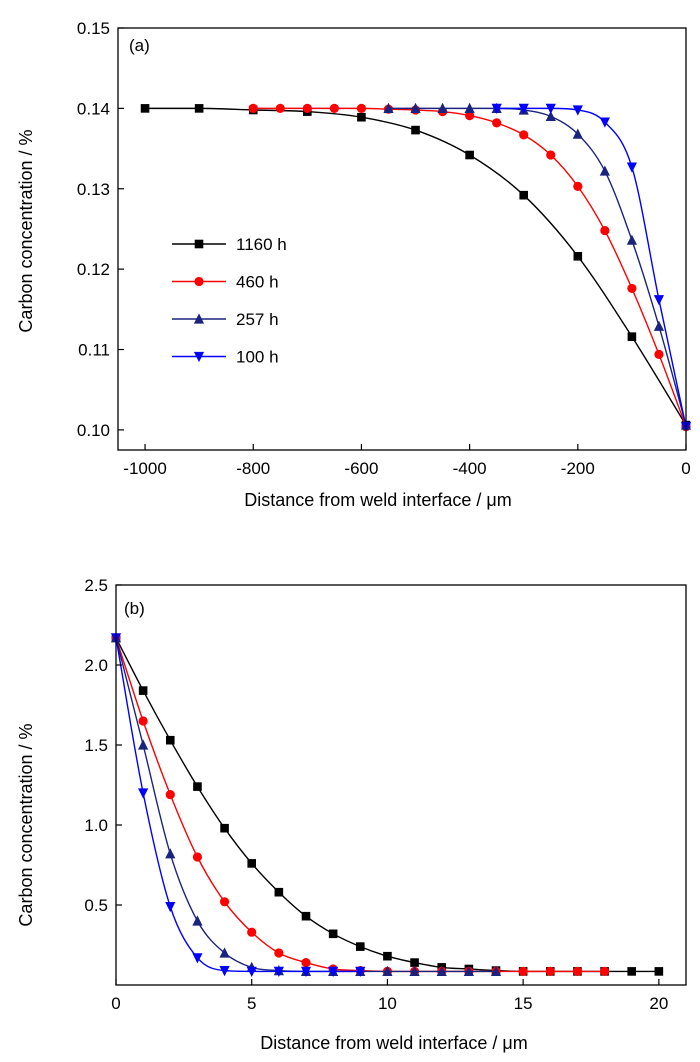  I want to click on legend-label-257-h: 257 h, so click(257, 319).